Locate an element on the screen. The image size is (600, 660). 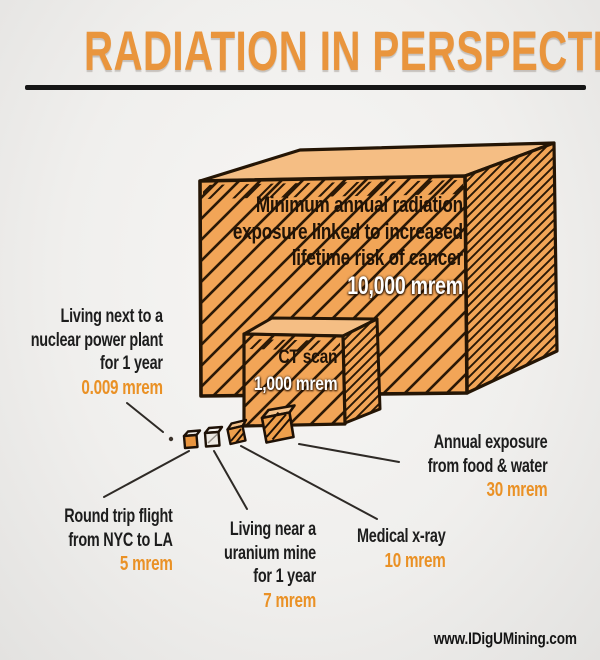
cube-flight is located at coordinates (192, 439).